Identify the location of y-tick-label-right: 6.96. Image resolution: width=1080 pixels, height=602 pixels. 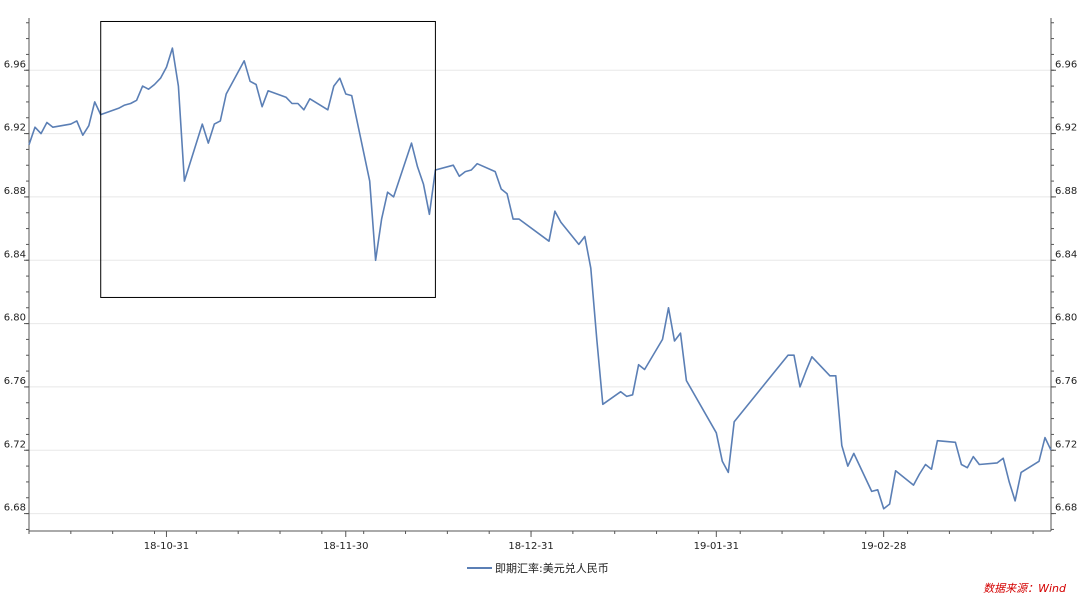
(1066, 64).